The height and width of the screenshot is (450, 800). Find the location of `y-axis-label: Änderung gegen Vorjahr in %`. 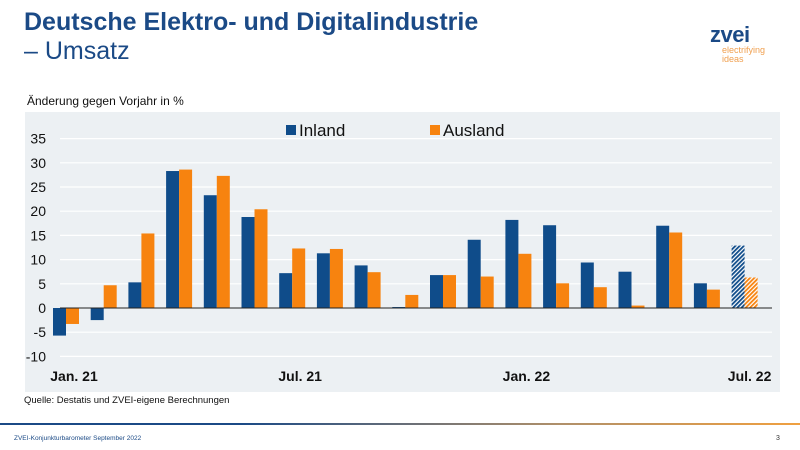

y-axis-label: Änderung gegen Vorjahr in % is located at coordinates (105, 101).